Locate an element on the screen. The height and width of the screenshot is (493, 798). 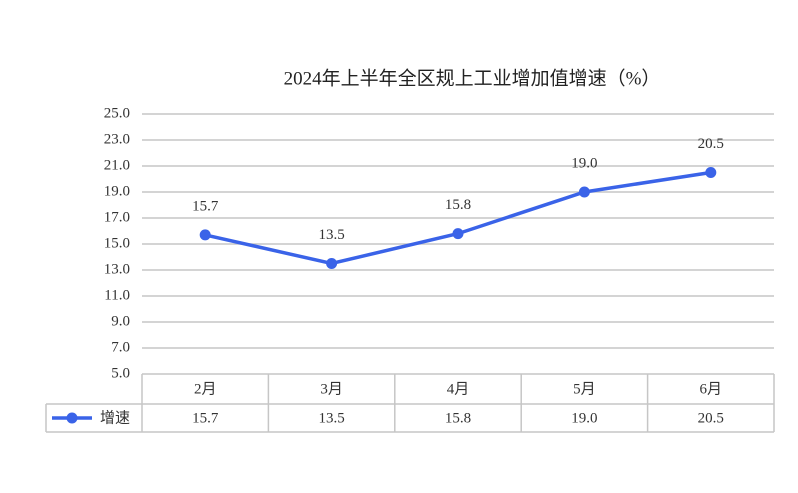
table-value: 20.5 is located at coordinates (711, 418).